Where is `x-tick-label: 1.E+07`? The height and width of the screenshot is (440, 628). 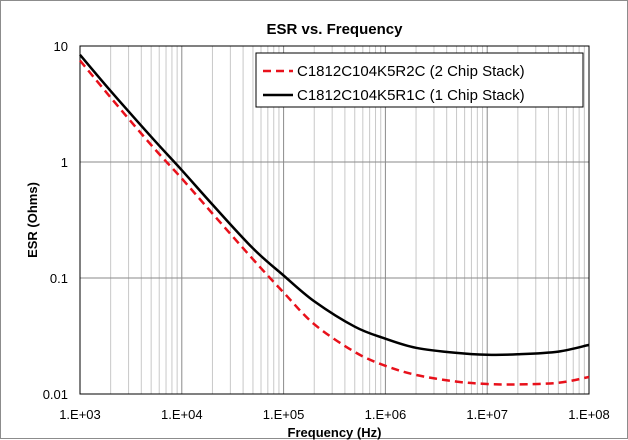
x-tick-label: 1.E+07 is located at coordinates (487, 414).